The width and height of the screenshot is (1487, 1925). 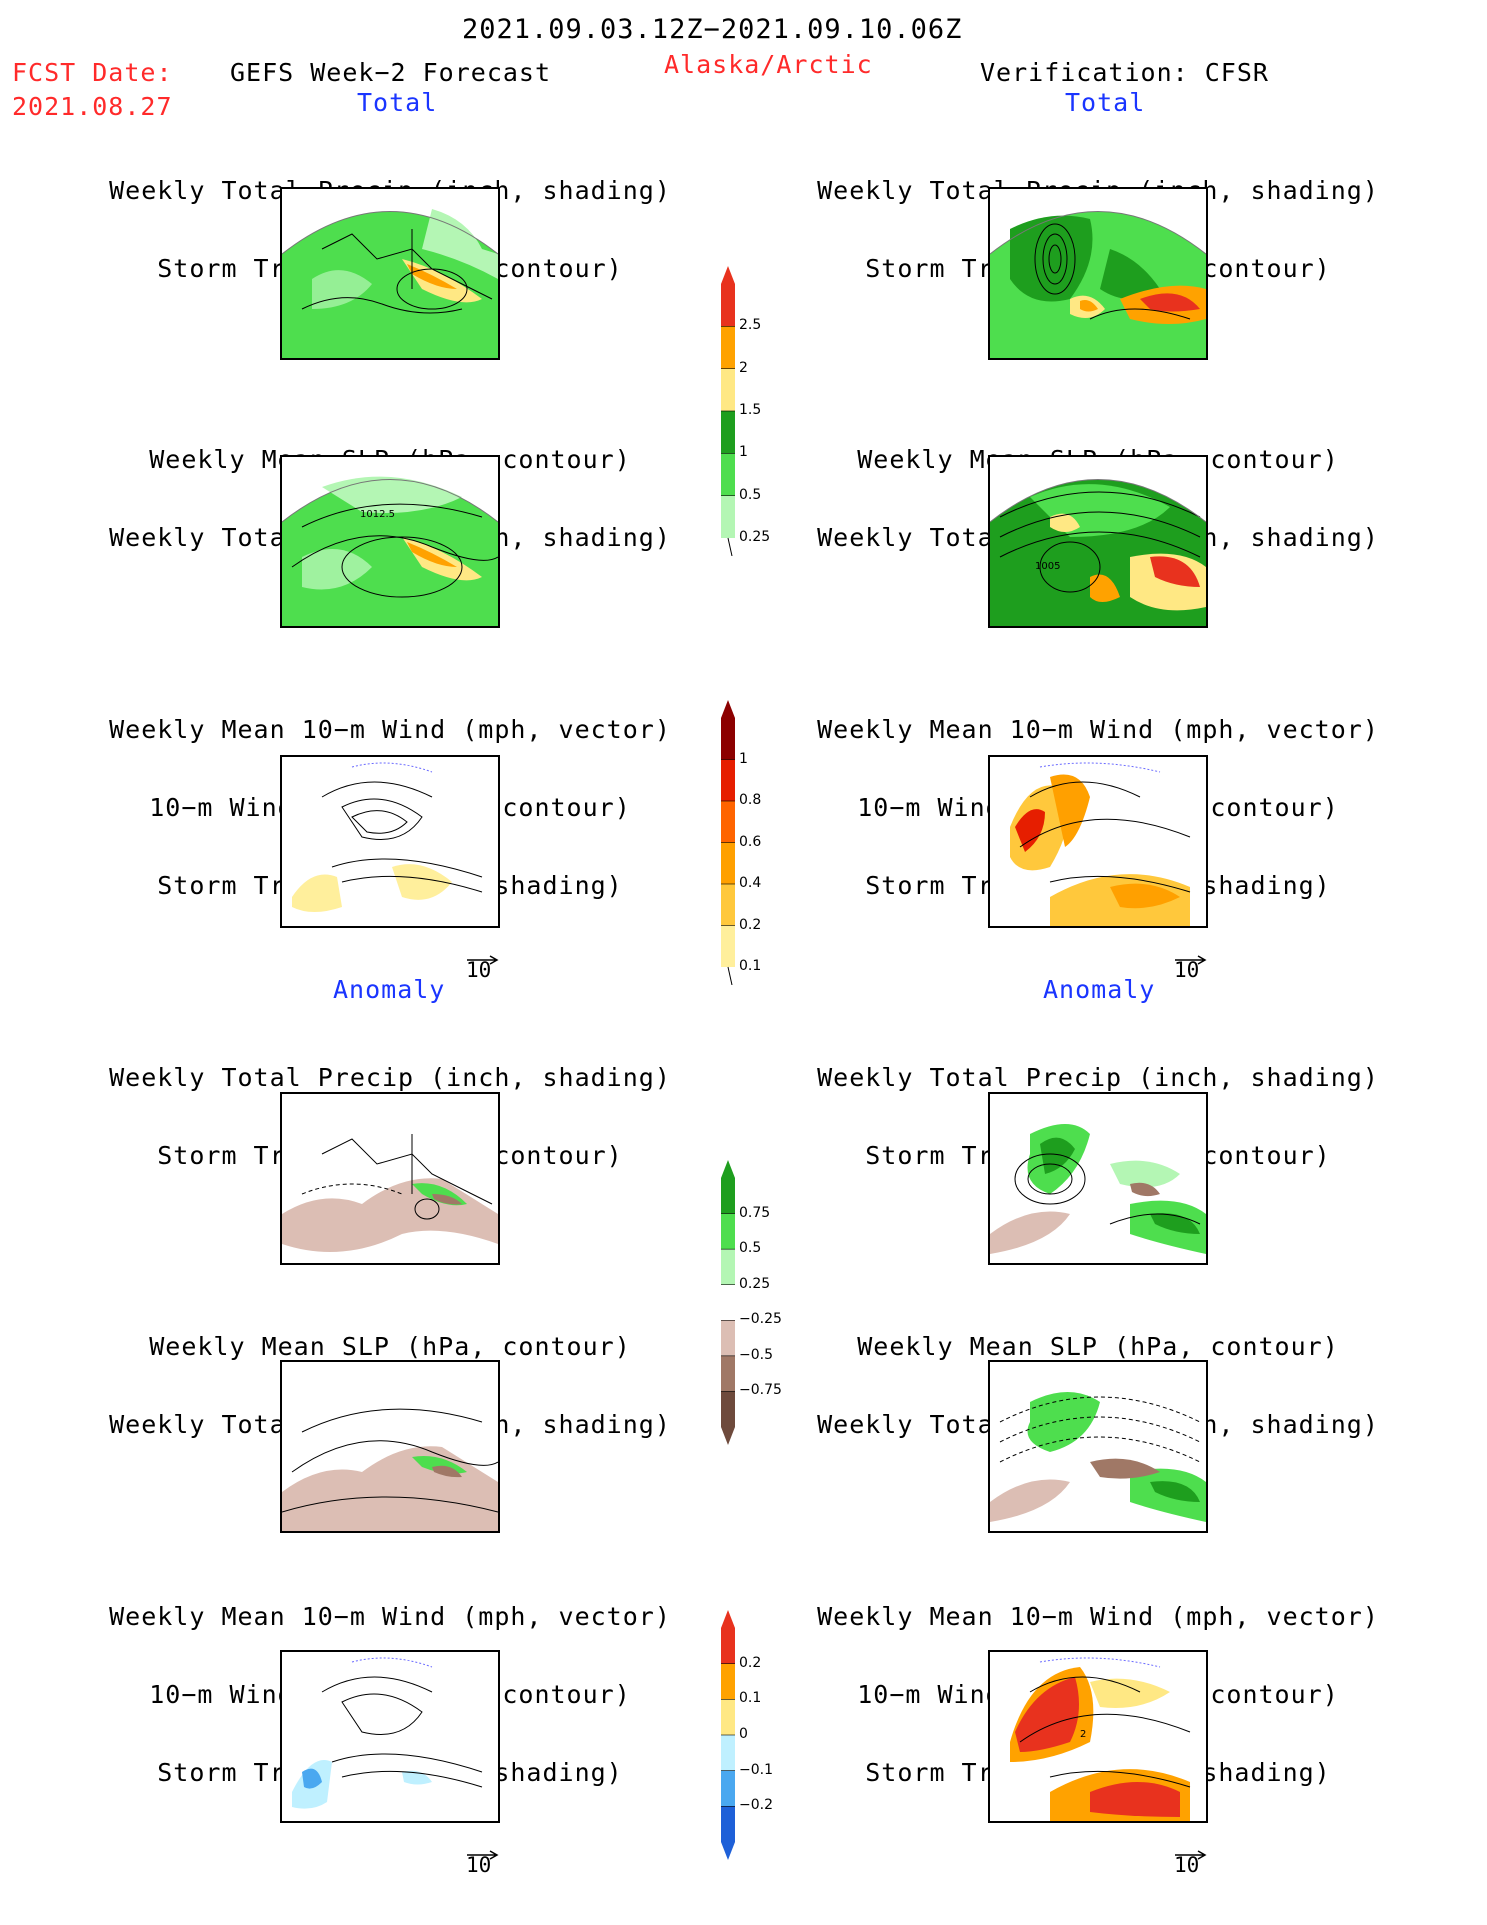 I want to click on forecast-model-title: GEFS Week−2 Forecast, so click(x=391, y=72).